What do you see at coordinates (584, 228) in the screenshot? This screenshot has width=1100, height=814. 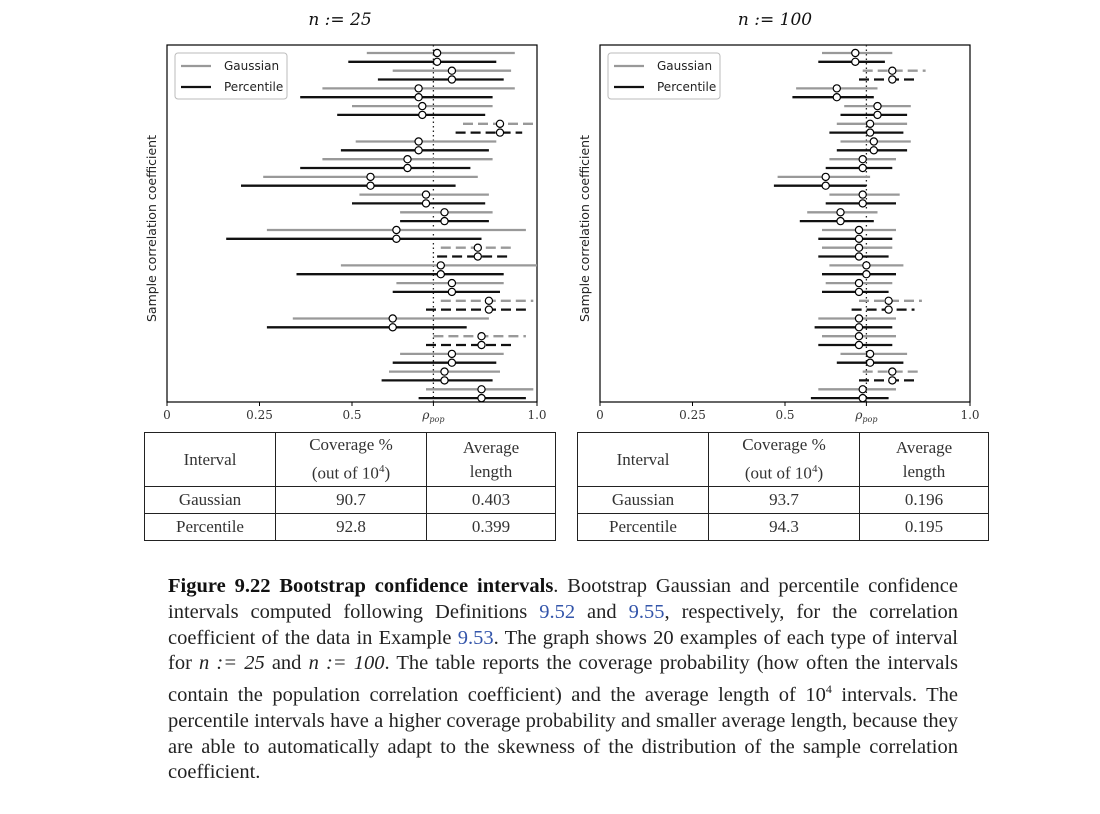 I see `y-axis-label: Sample correlation coefficient` at bounding box center [584, 228].